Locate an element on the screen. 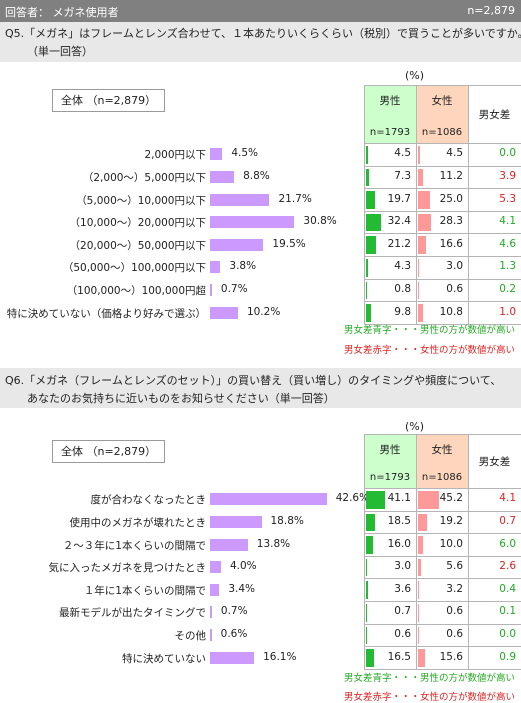  q5-diff-header-label: 男女差 is located at coordinates (494, 115).